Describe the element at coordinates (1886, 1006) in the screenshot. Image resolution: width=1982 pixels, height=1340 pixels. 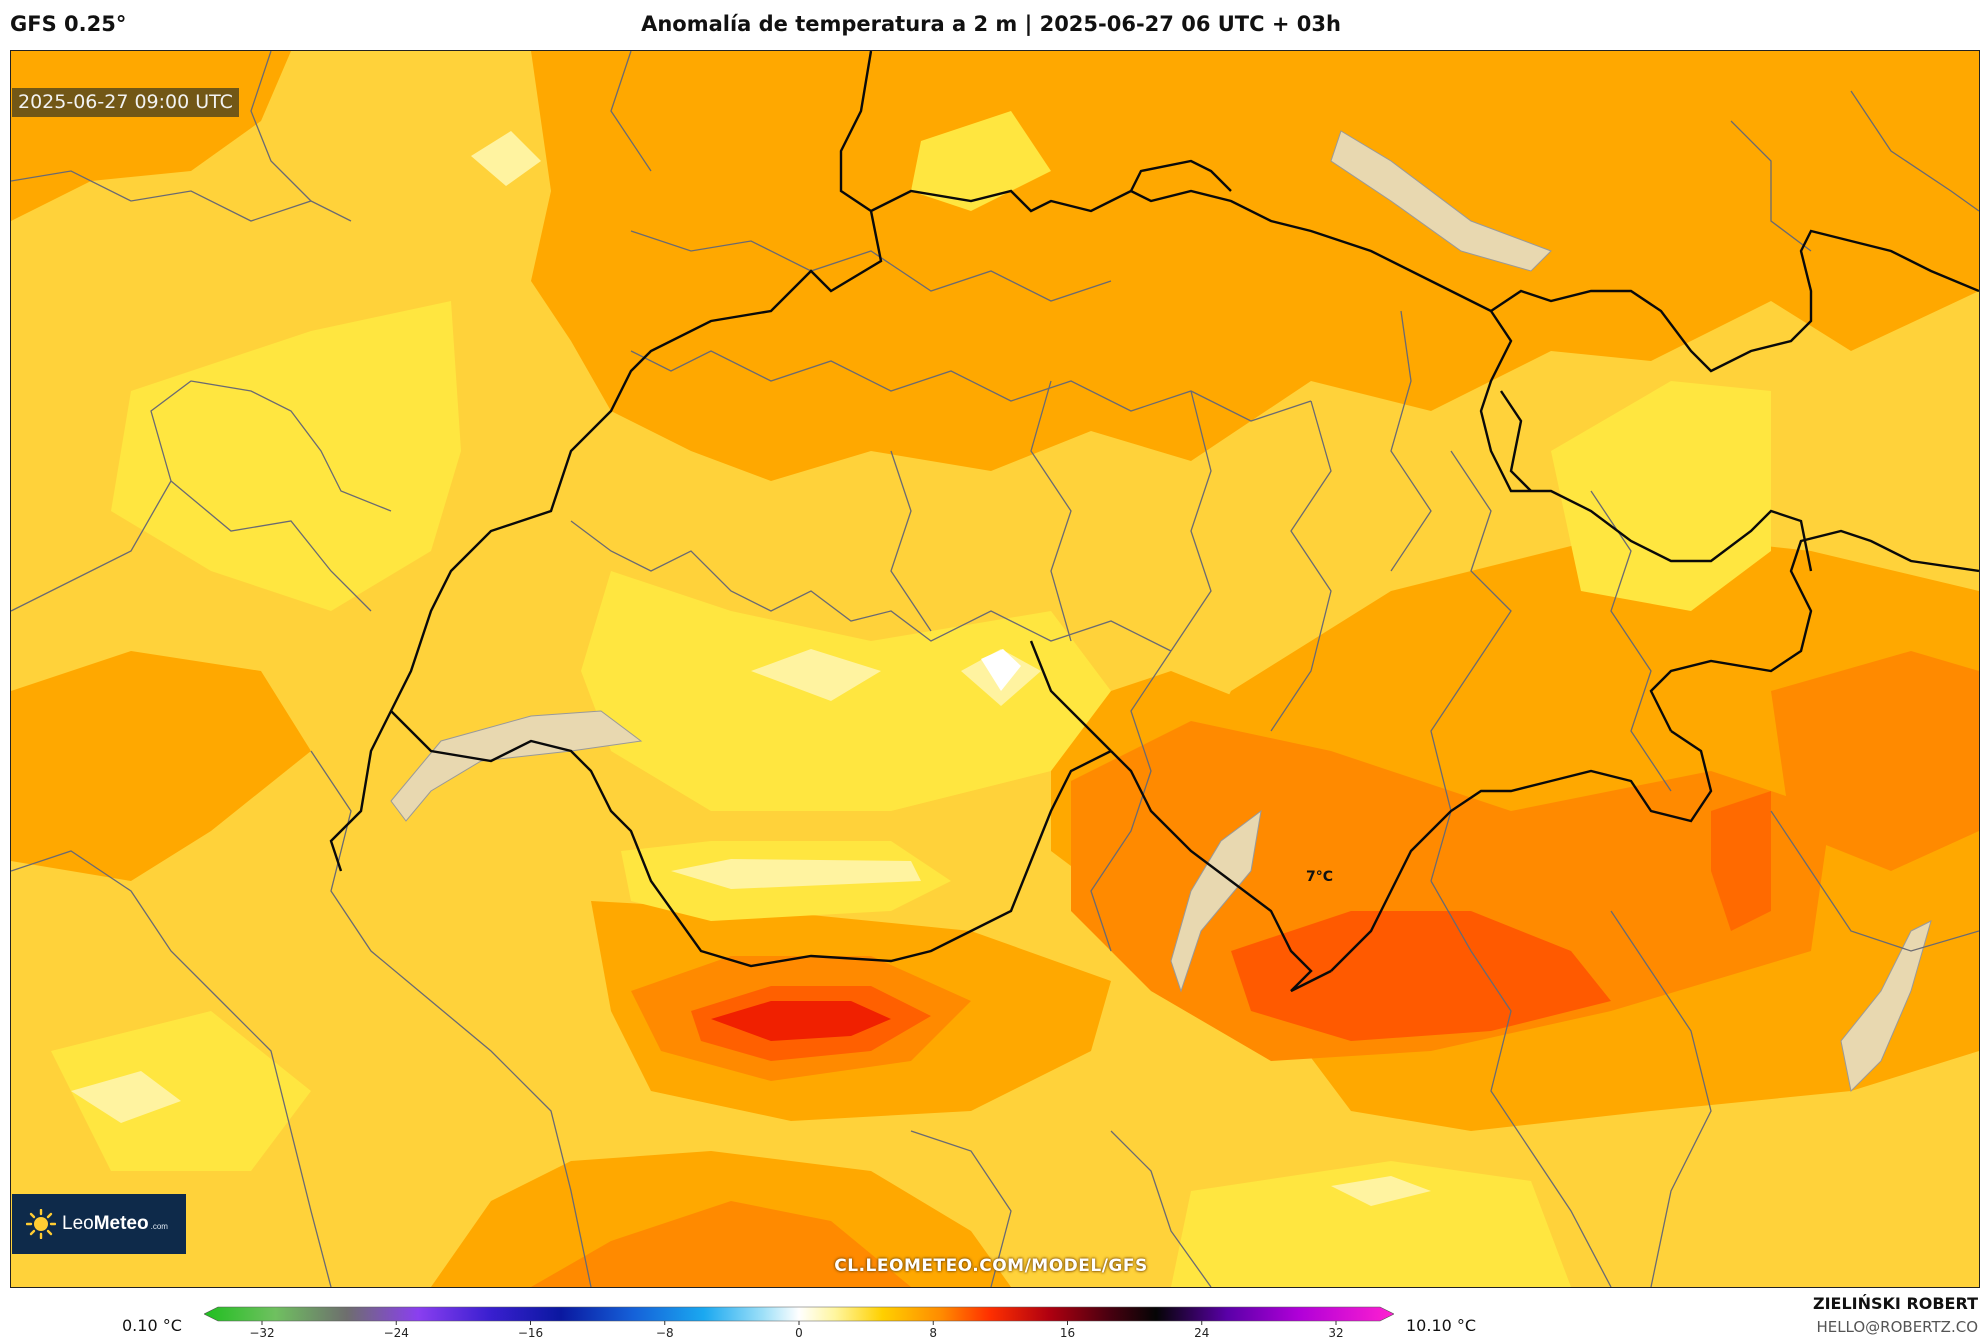
I see `lake-garda` at that location.